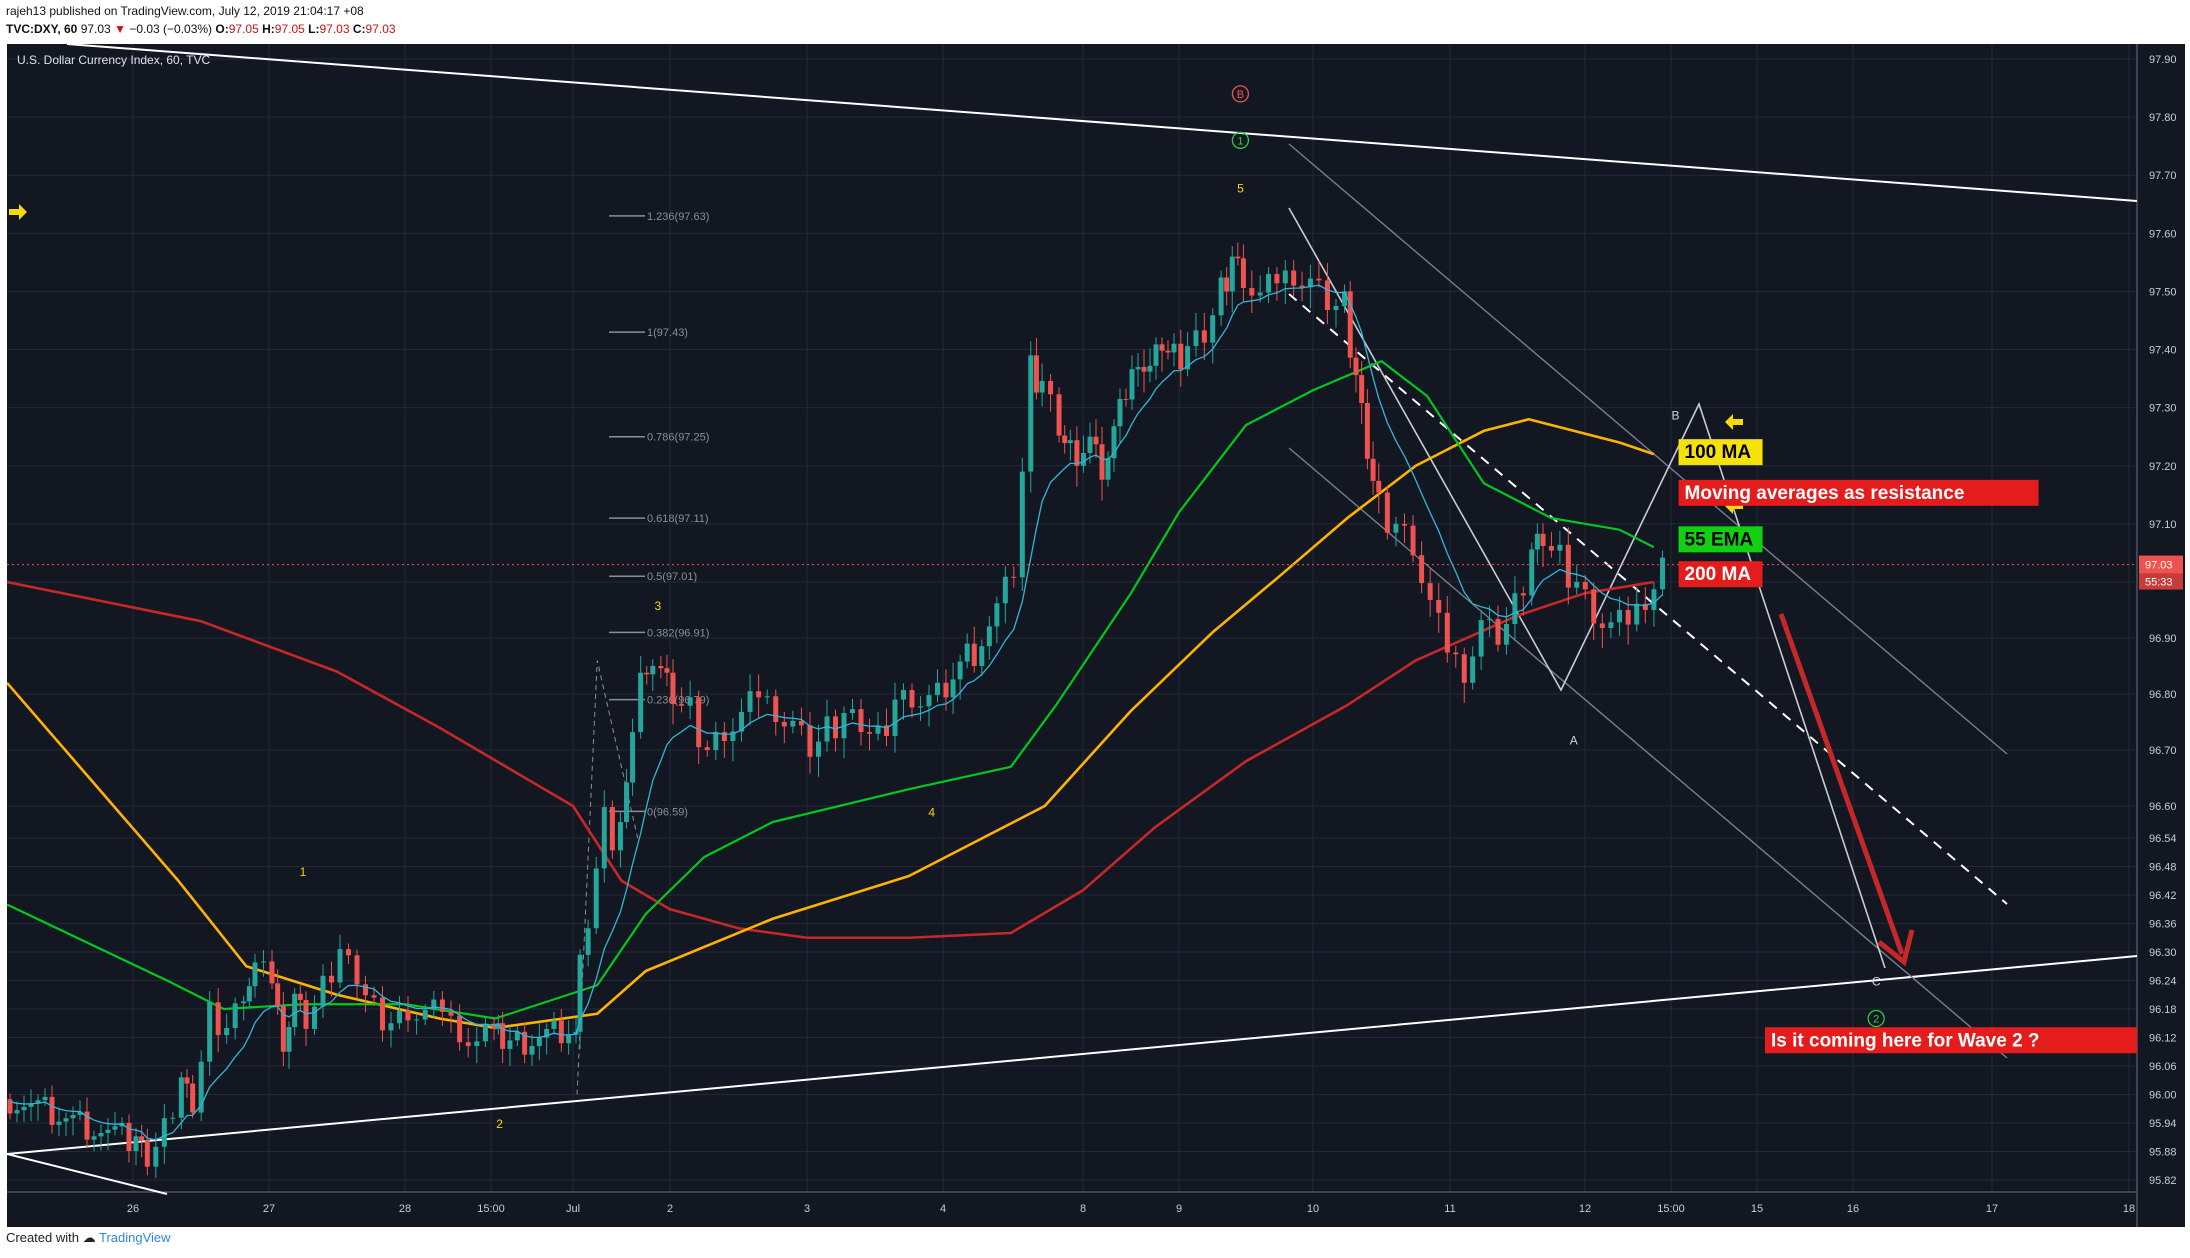 The height and width of the screenshot is (1258, 2190). Describe the element at coordinates (678, 519) in the screenshot. I see `fib-level-label: 0.618(97.11)` at that location.